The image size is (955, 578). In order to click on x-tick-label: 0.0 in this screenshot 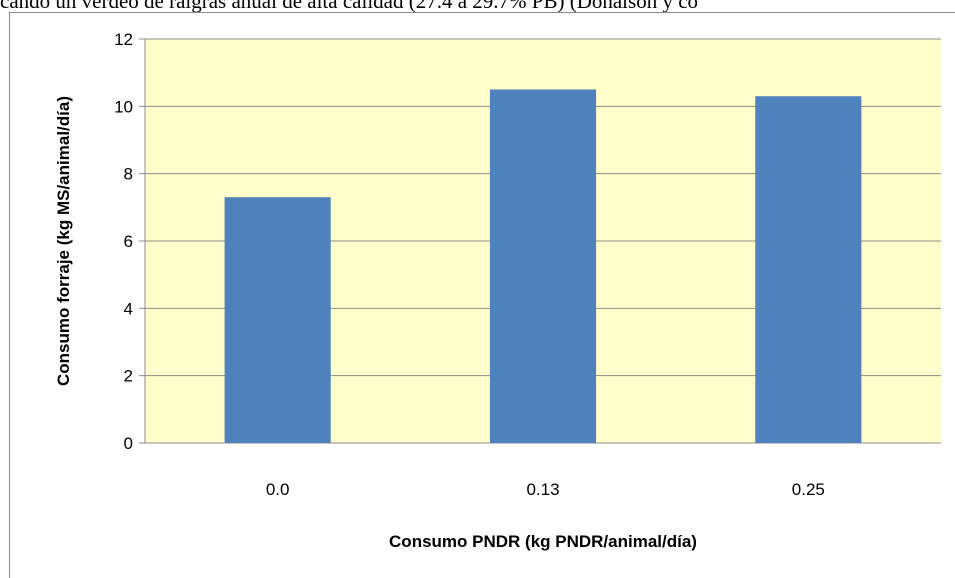, I will do `click(278, 489)`.